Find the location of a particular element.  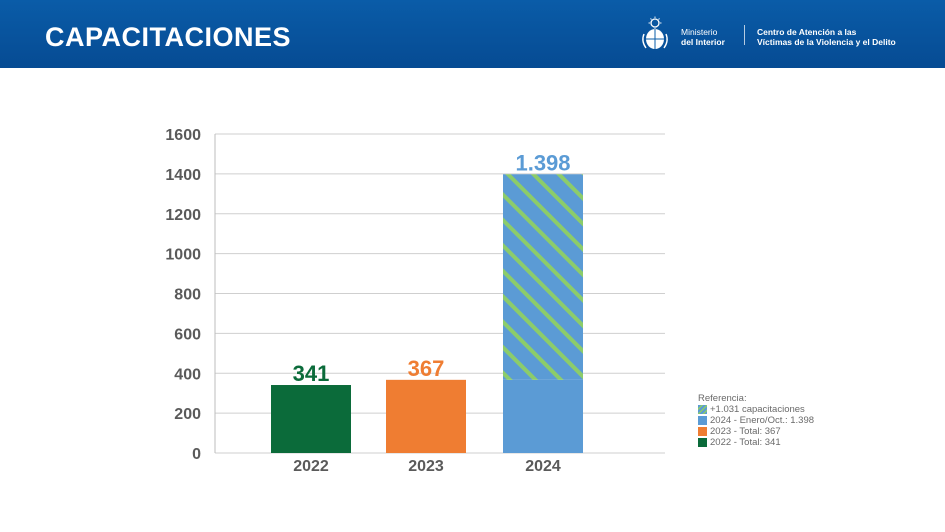

value-labels: 341 367 1.398 is located at coordinates (432, 268).